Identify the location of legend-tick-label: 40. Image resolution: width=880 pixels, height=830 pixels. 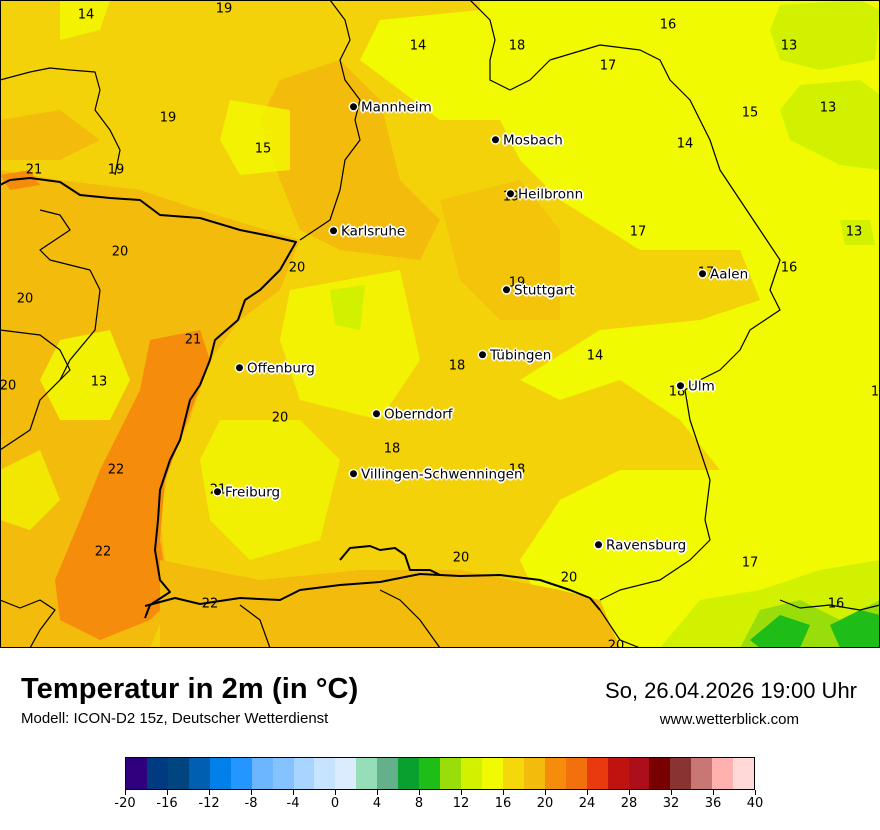
(755, 803).